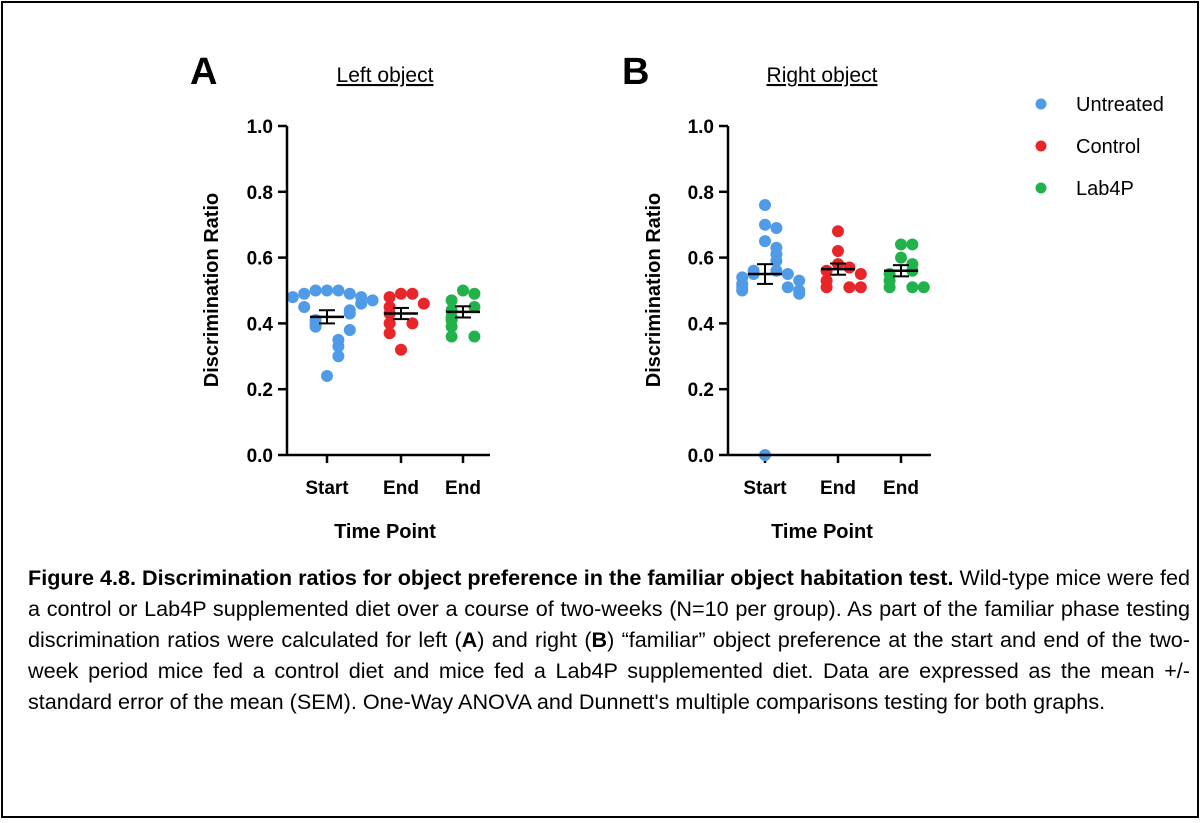  What do you see at coordinates (395, 315) in the screenshot?
I see `panel-a-mean-sem` at bounding box center [395, 315].